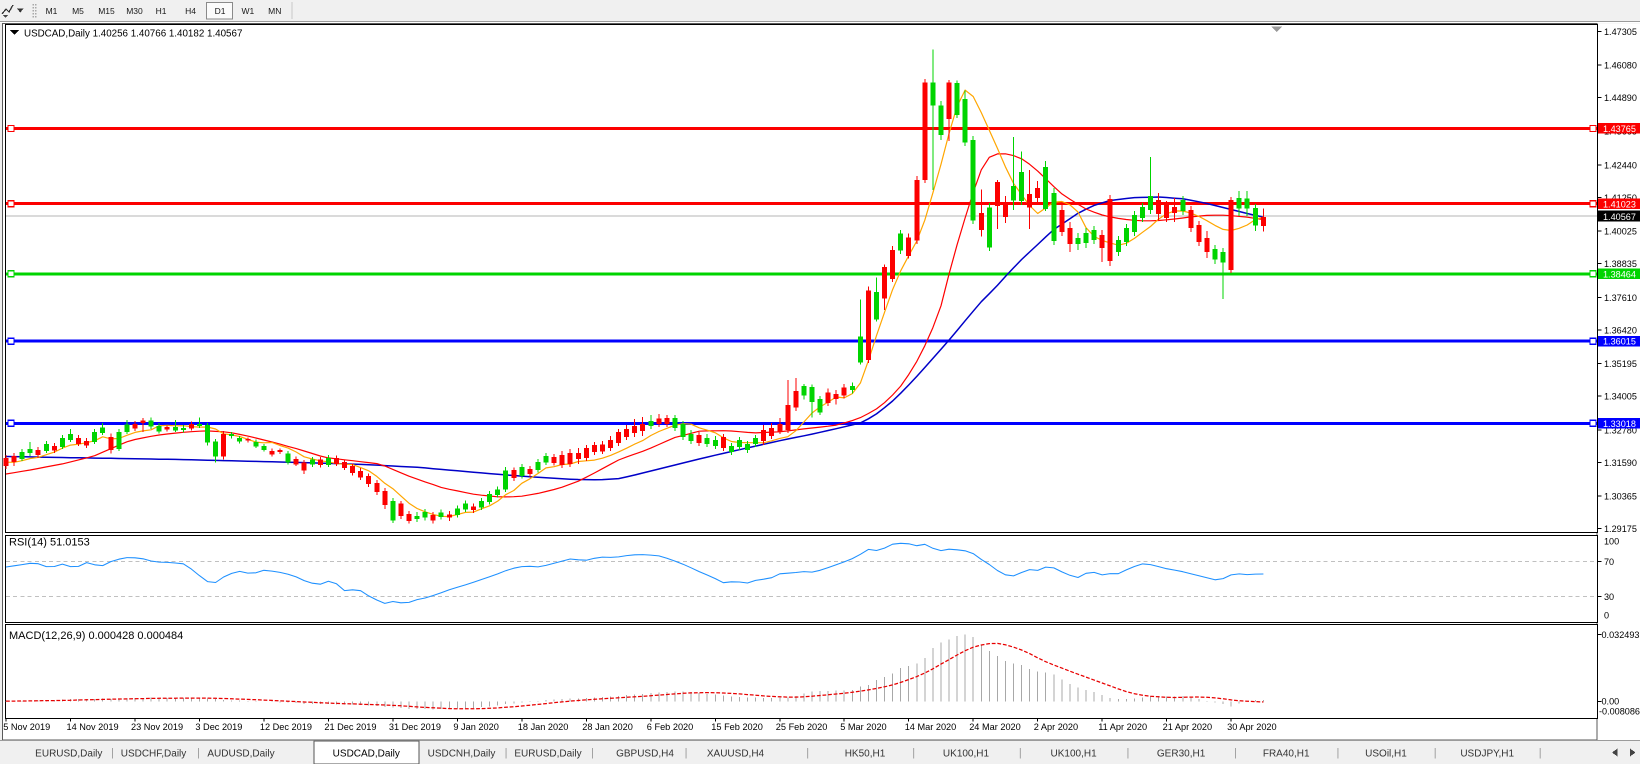  What do you see at coordinates (1620, 165) in the screenshot?
I see `svg-text: 1.42440` at bounding box center [1620, 165].